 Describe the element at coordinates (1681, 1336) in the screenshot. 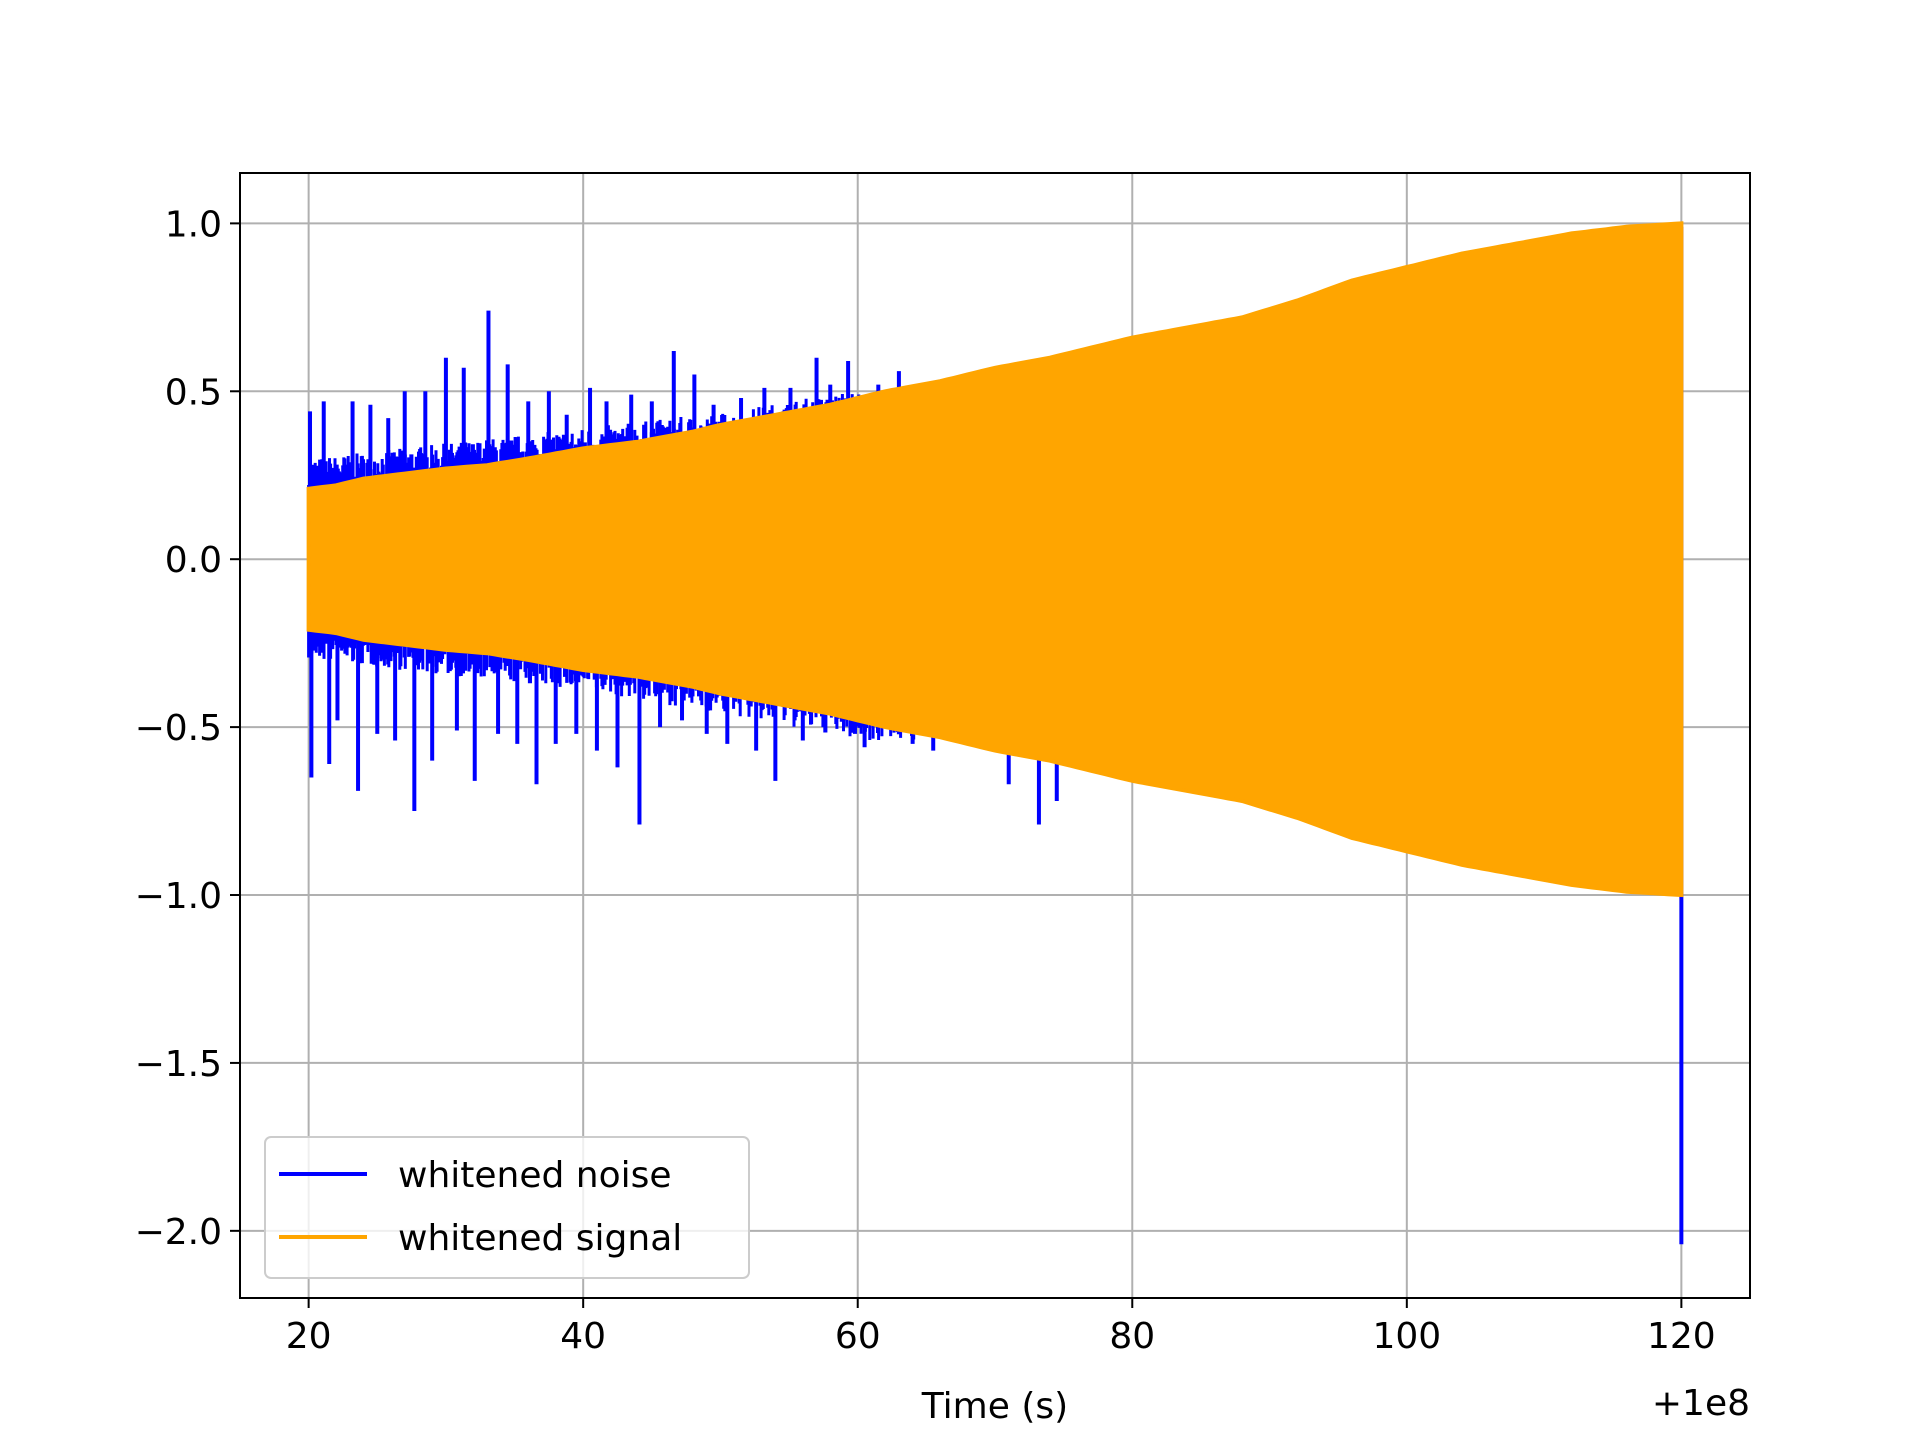

I see `x-tick-label: 120` at that location.